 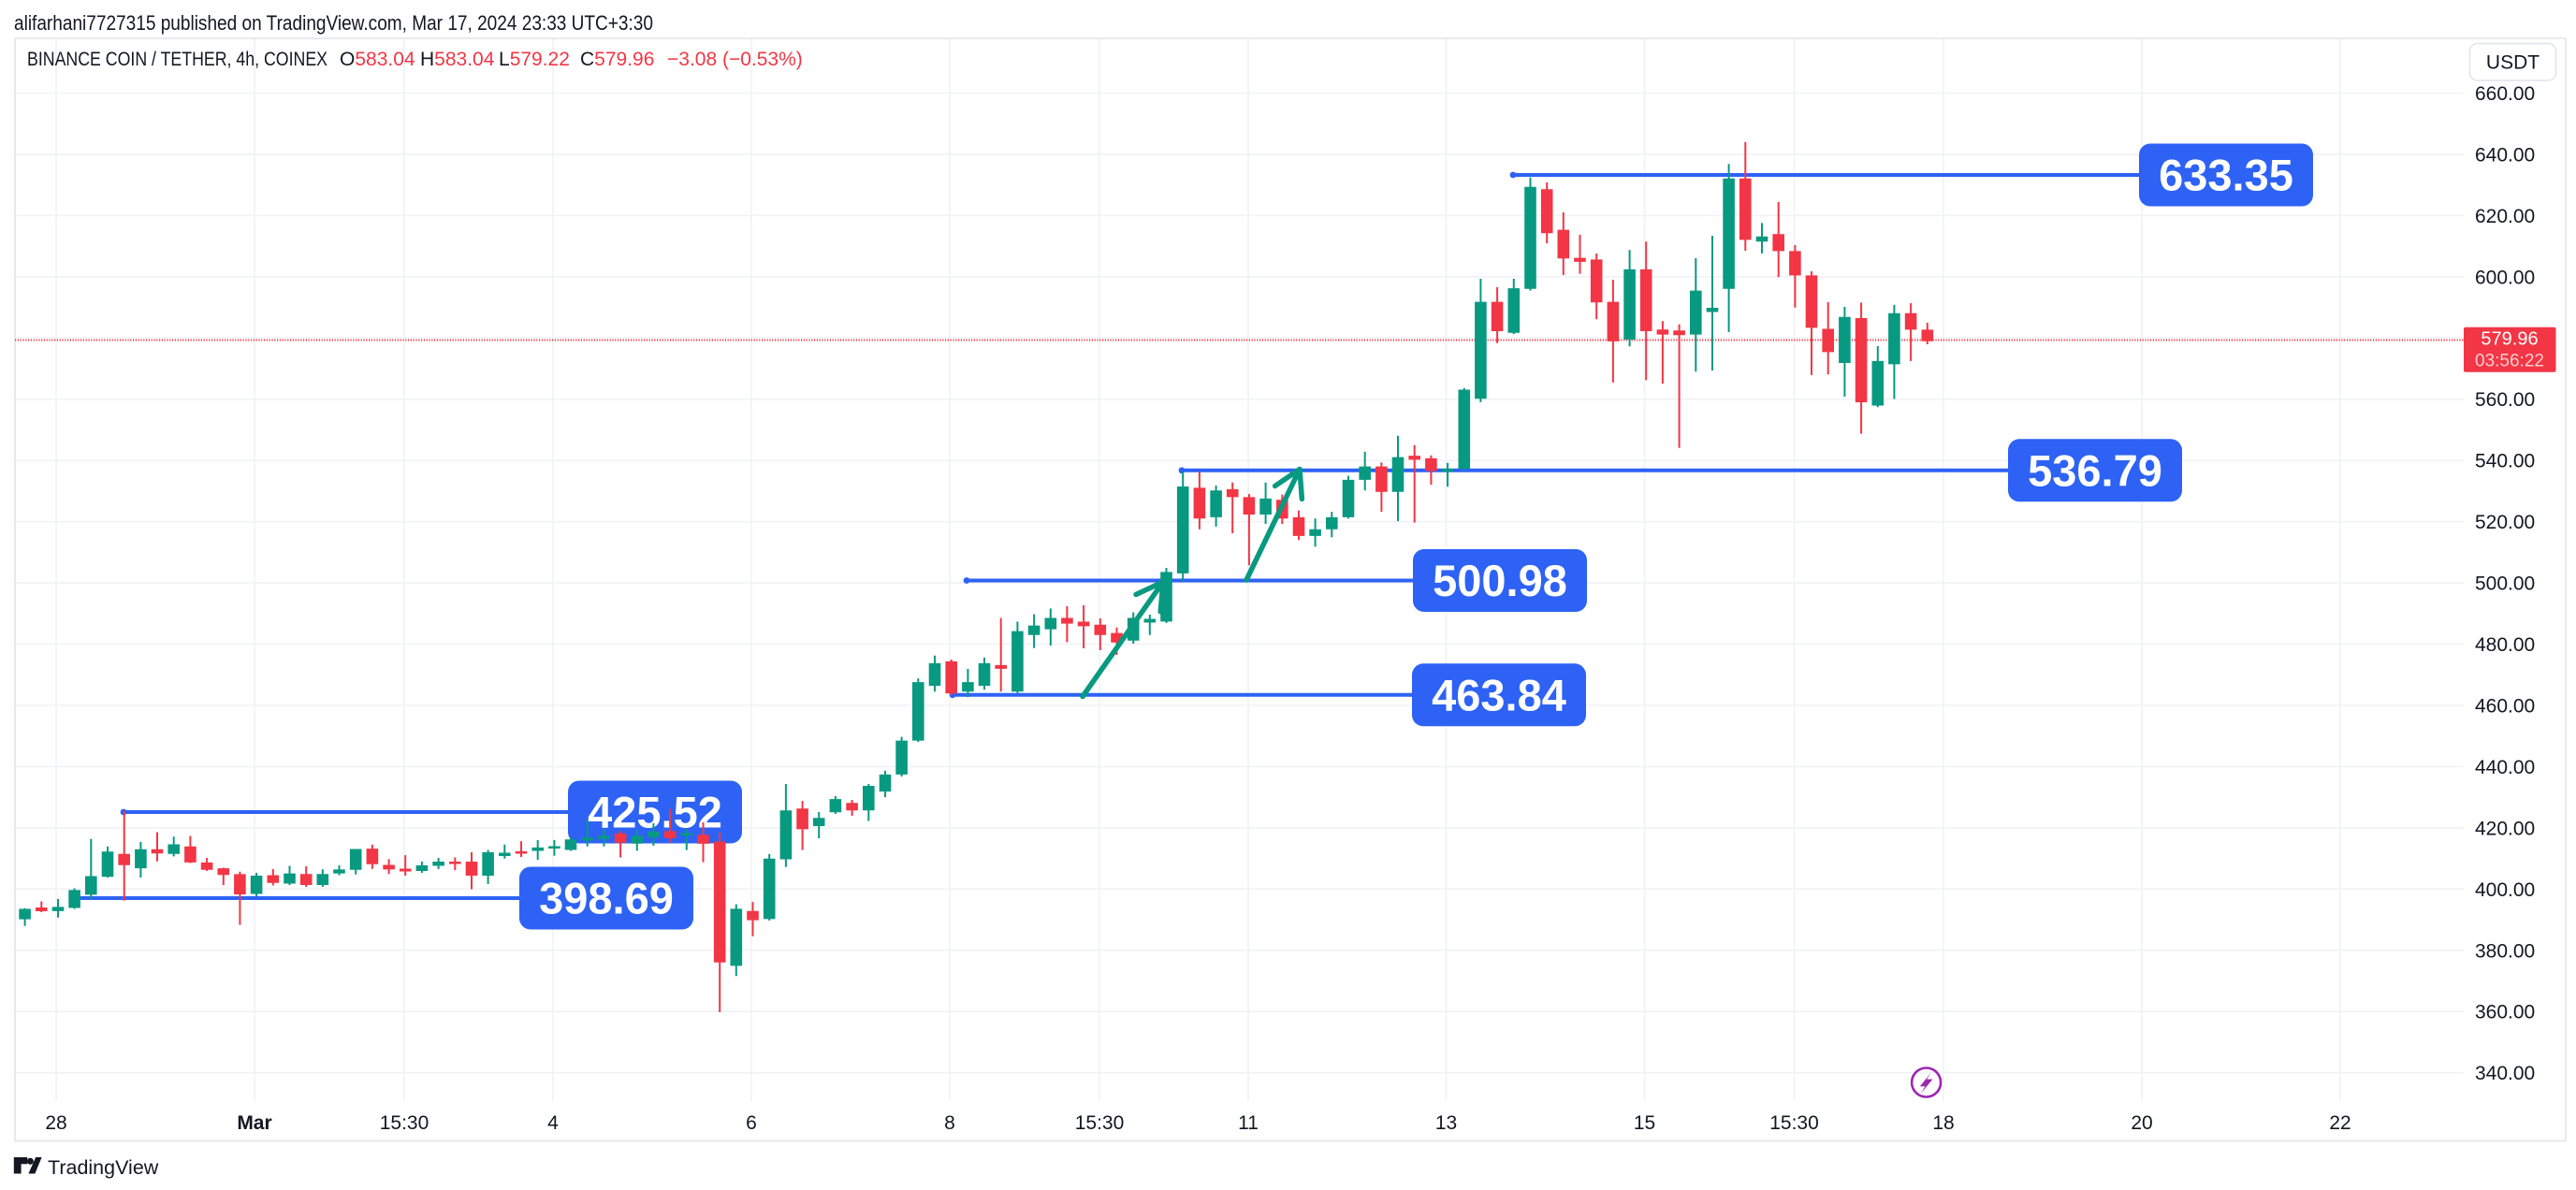 I want to click on svg-text: 660.00, so click(x=2505, y=94).